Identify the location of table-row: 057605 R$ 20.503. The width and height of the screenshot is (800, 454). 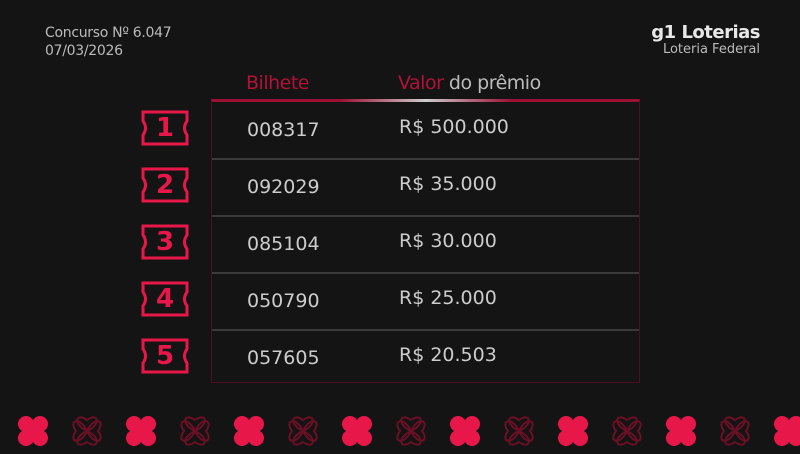
(425, 357).